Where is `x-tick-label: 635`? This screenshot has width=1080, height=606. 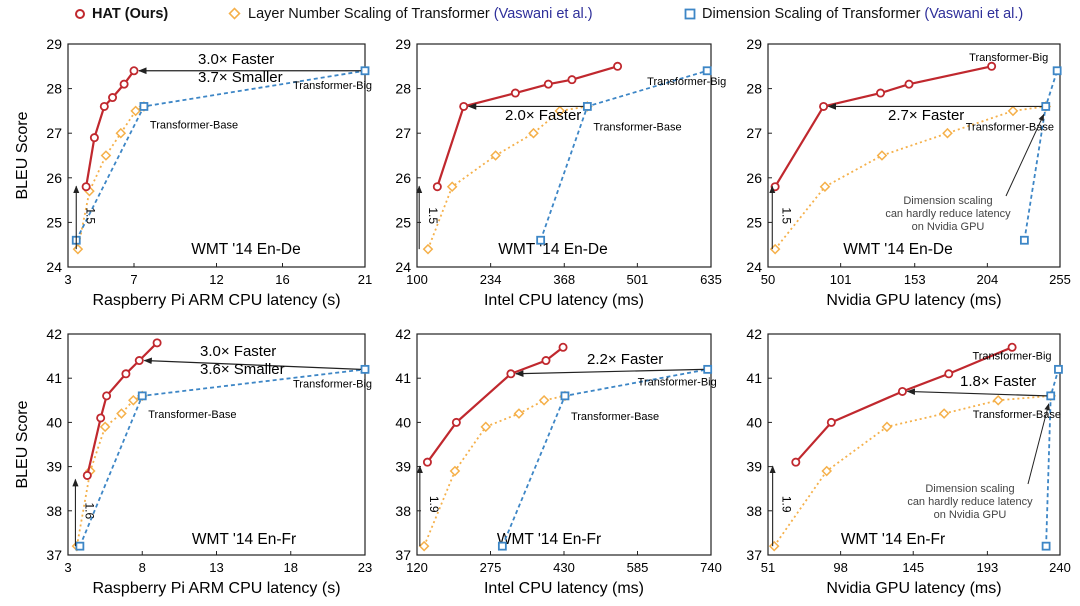 x-tick-label: 635 is located at coordinates (711, 279).